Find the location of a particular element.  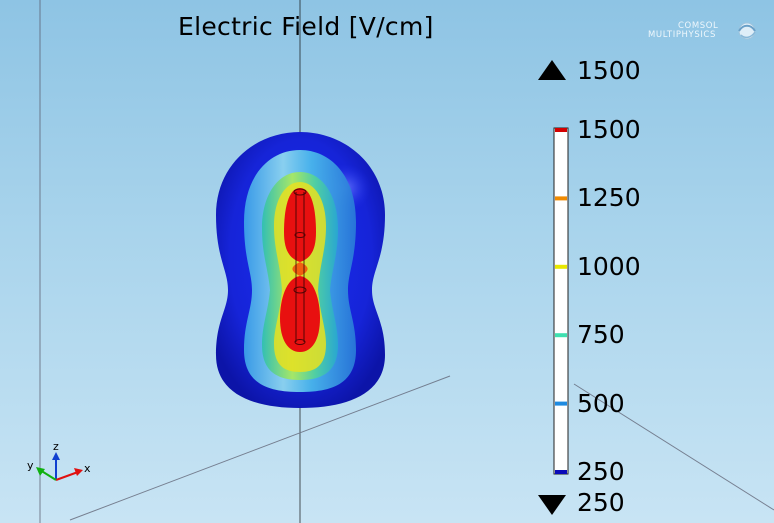

isosurface-1500-lower is located at coordinates (300, 314).